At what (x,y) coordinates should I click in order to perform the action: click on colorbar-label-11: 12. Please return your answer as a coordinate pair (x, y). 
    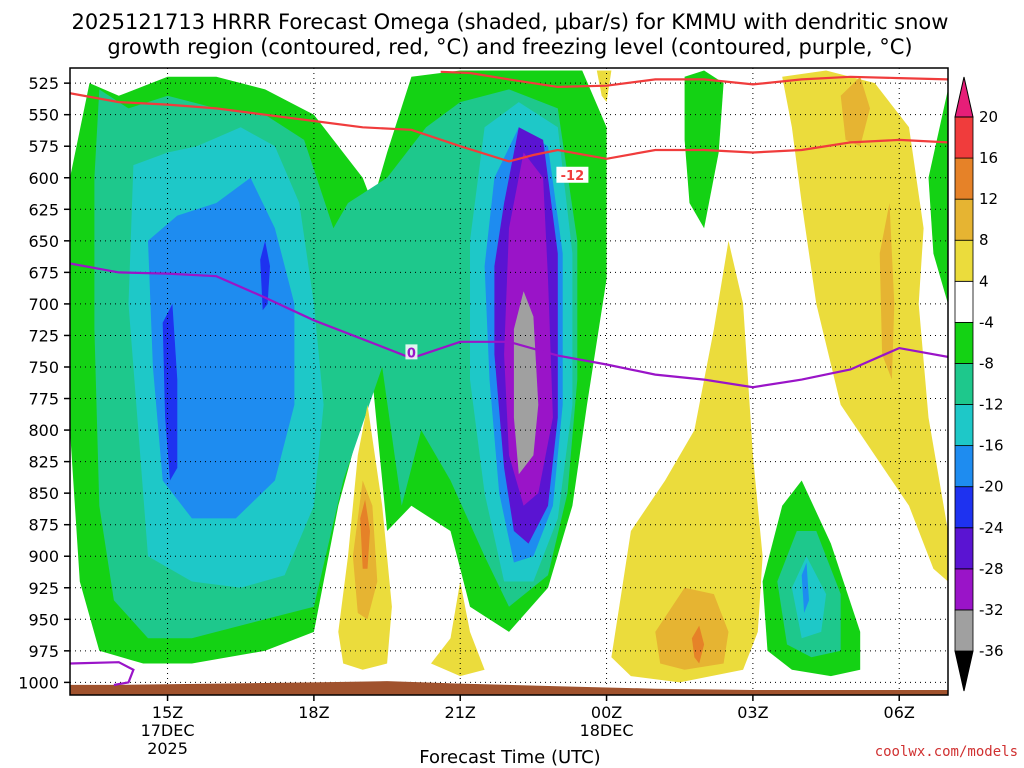
    Looking at the image, I should click on (988, 199).